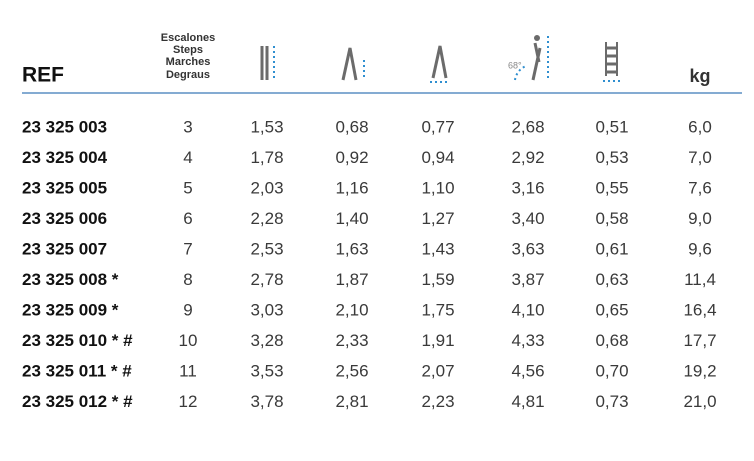  Describe the element at coordinates (611, 309) in the screenshot. I see `value-cell: 0,65` at that location.